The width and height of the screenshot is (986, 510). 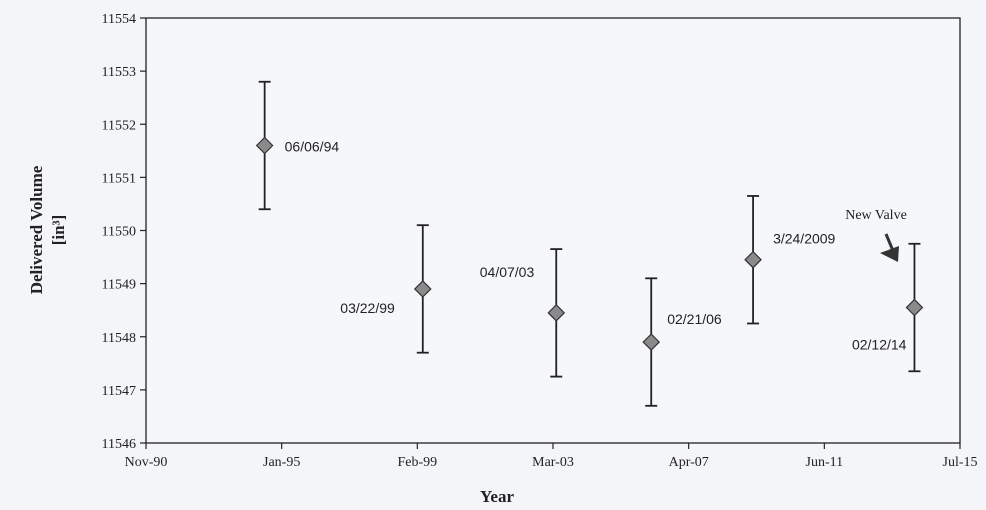 What do you see at coordinates (888, 307) in the screenshot?
I see `data-point: 02/12/14` at bounding box center [888, 307].